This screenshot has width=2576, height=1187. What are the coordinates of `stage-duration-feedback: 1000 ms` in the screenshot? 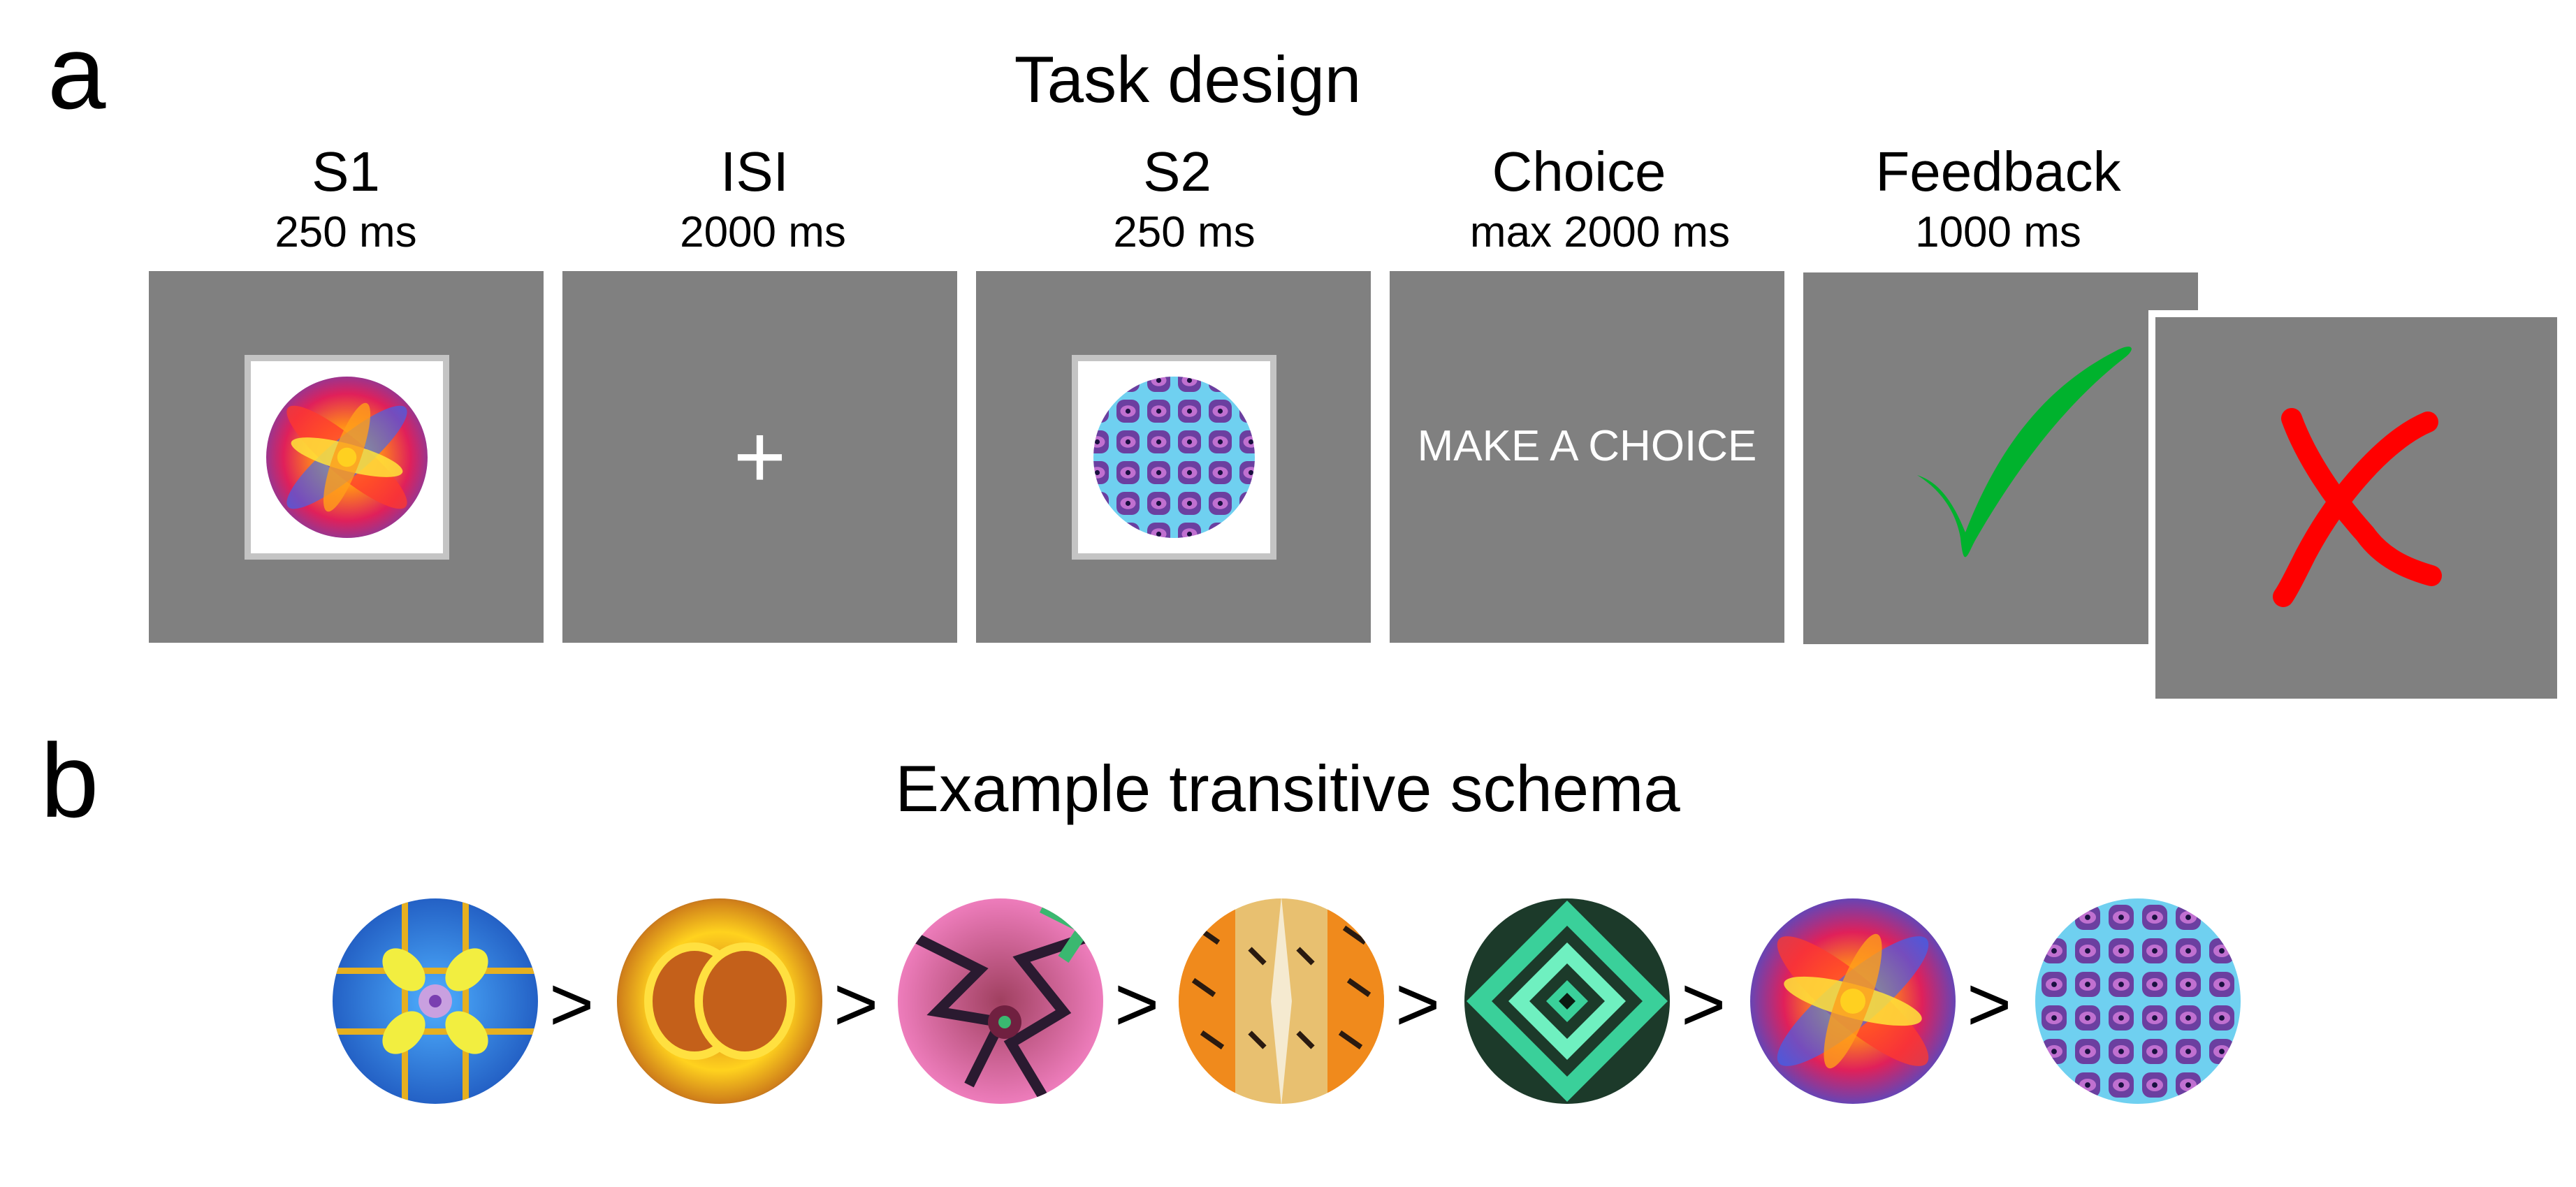 It's located at (1998, 232).